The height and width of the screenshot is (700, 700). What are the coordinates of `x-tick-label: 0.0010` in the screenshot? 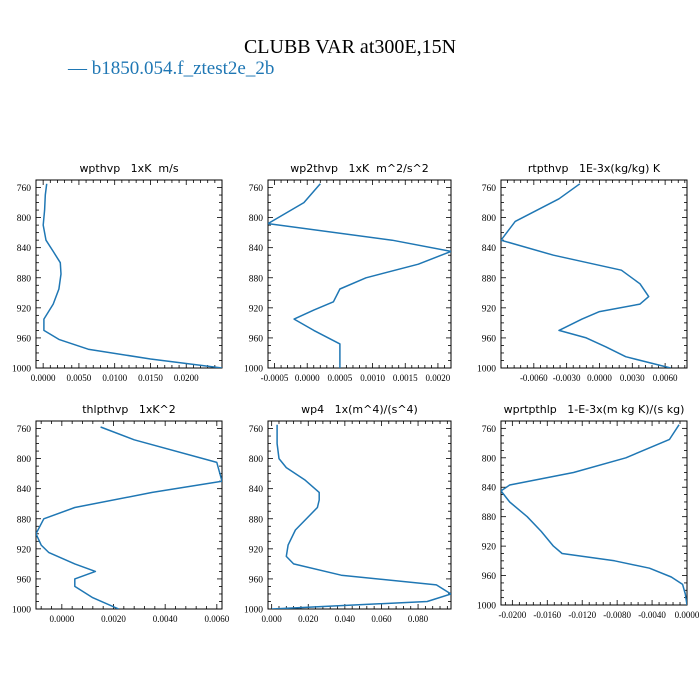 It's located at (372, 378).